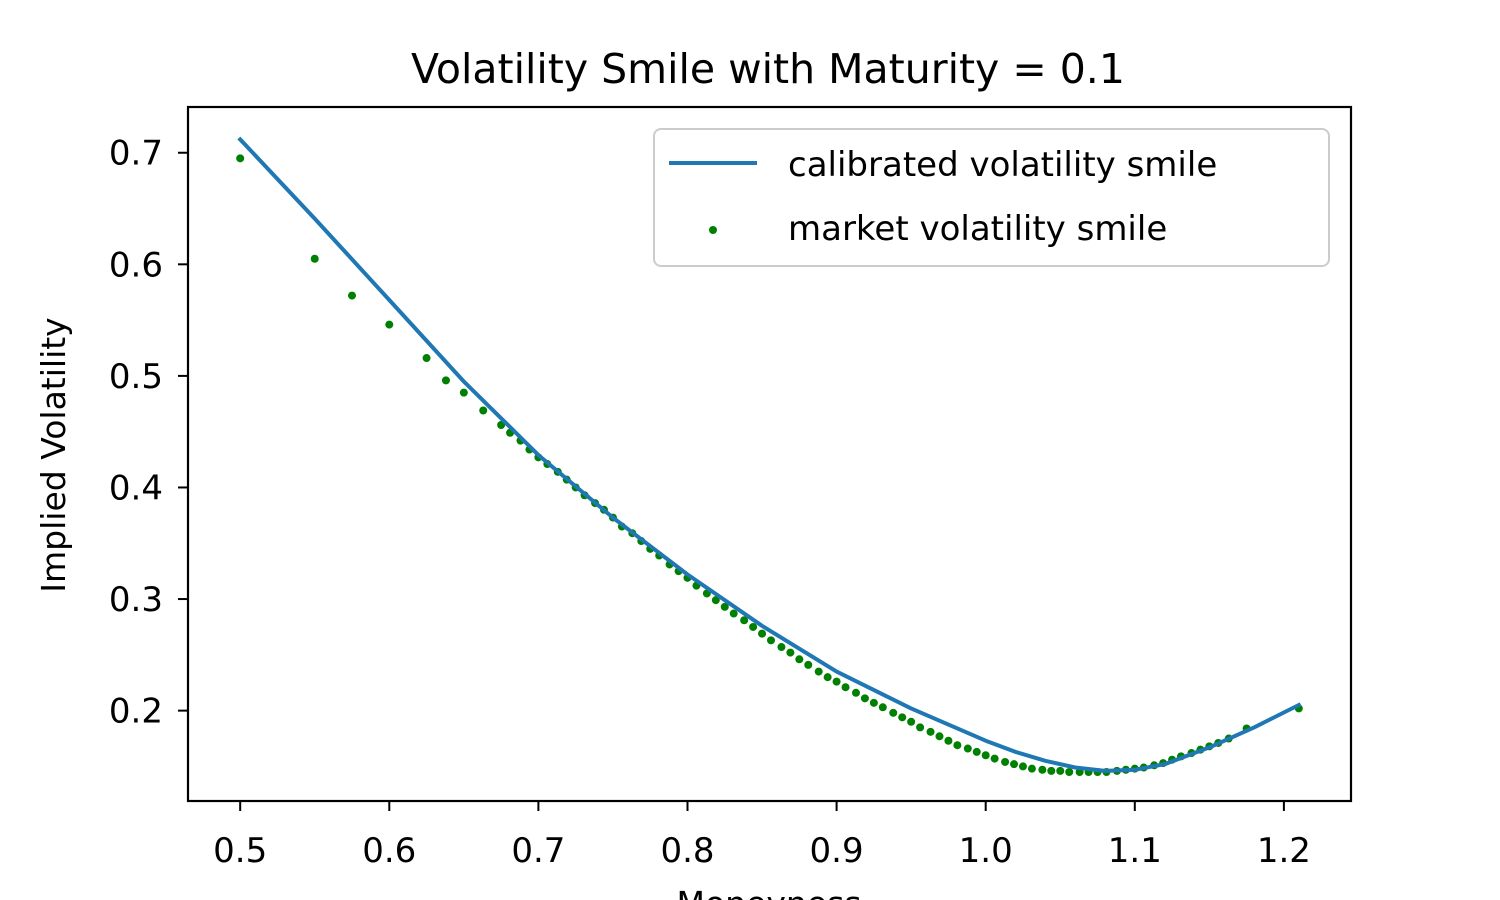 This screenshot has width=1500, height=900. I want to click on y-axis: 0.2 0.3 0.4 0.5 0.6 0.7, so click(148, 433).